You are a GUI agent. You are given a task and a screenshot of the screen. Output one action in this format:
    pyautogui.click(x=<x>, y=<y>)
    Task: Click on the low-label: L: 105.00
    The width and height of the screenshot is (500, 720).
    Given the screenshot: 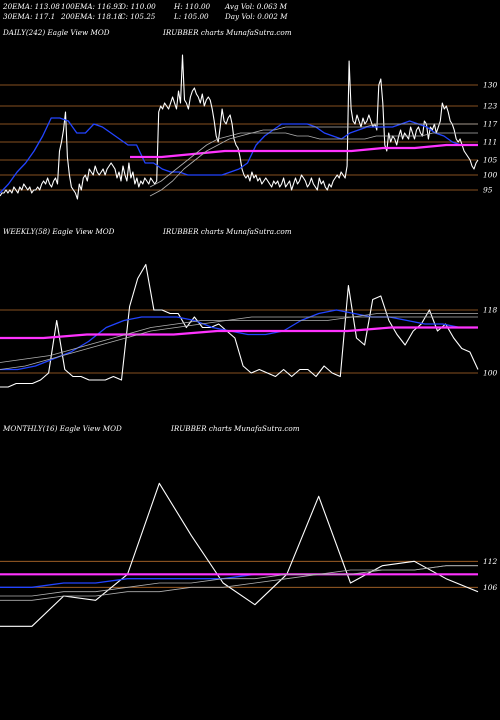 What is the action you would take?
    pyautogui.click(x=191, y=16)
    